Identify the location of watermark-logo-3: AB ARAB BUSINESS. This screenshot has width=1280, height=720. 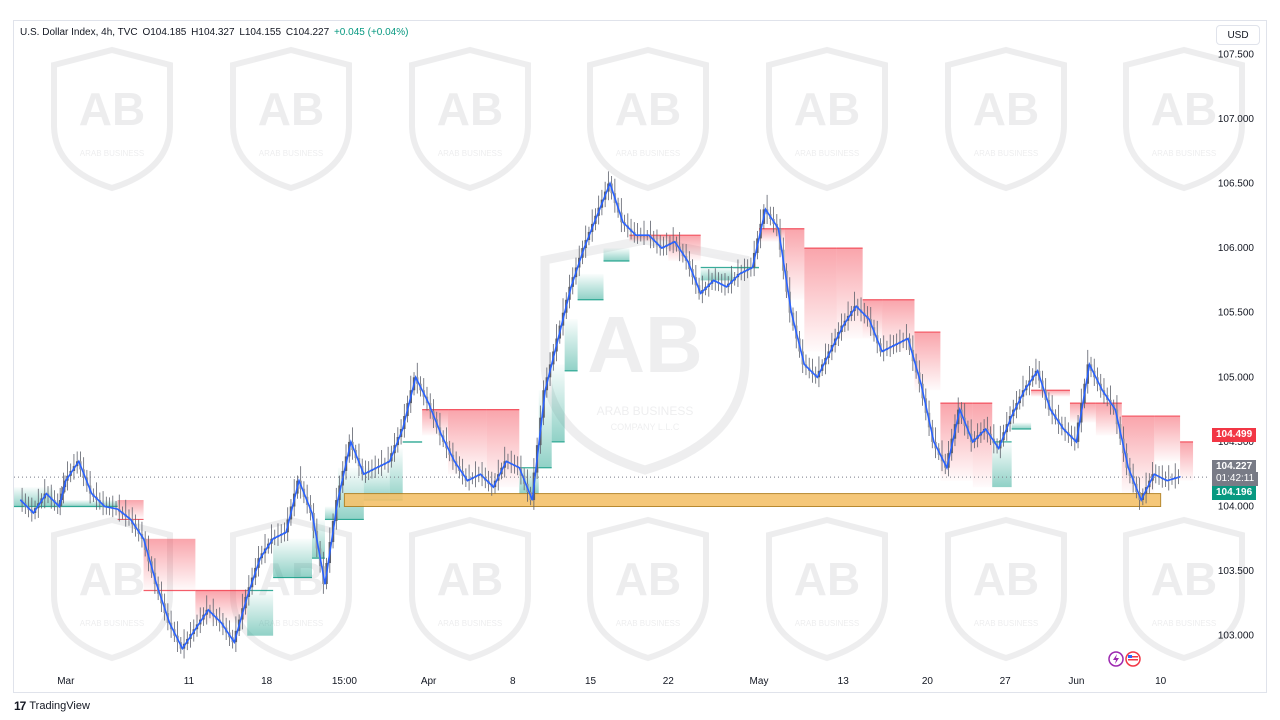
(648, 119).